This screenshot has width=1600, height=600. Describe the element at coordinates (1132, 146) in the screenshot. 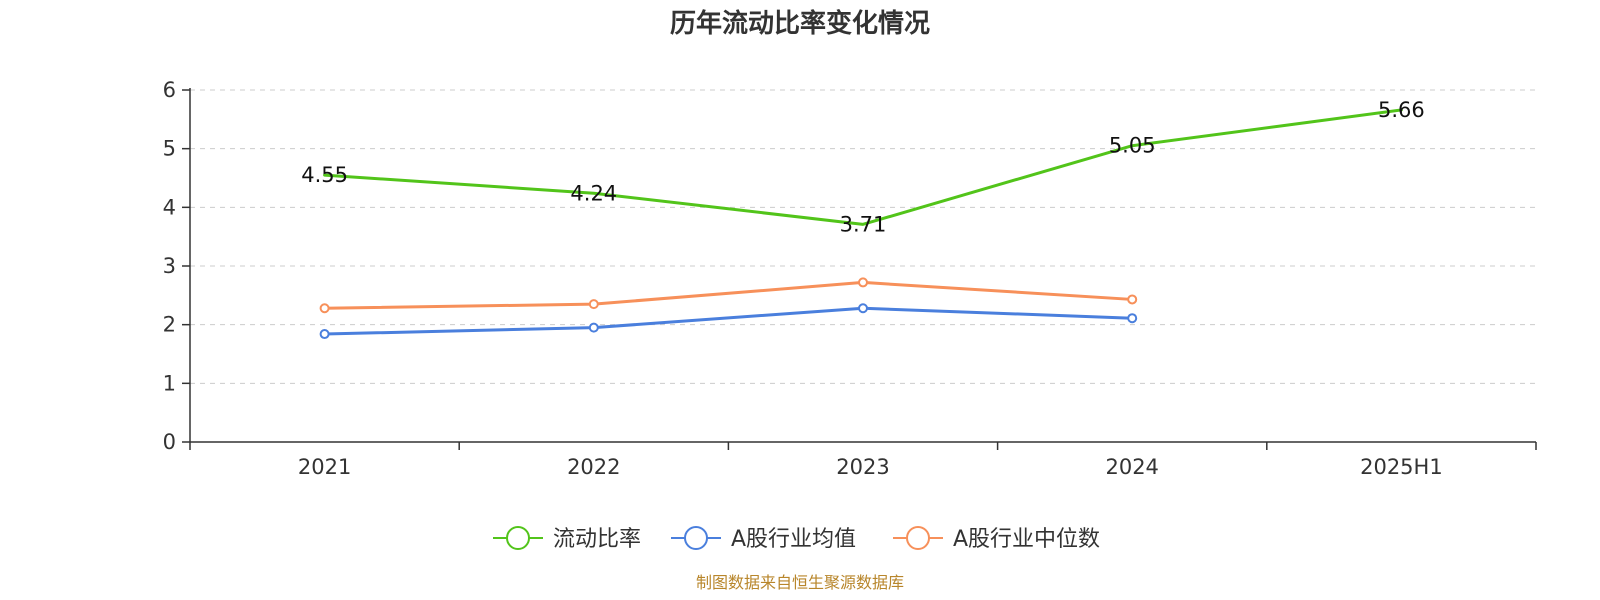

I see `data-label: 5.05` at that location.